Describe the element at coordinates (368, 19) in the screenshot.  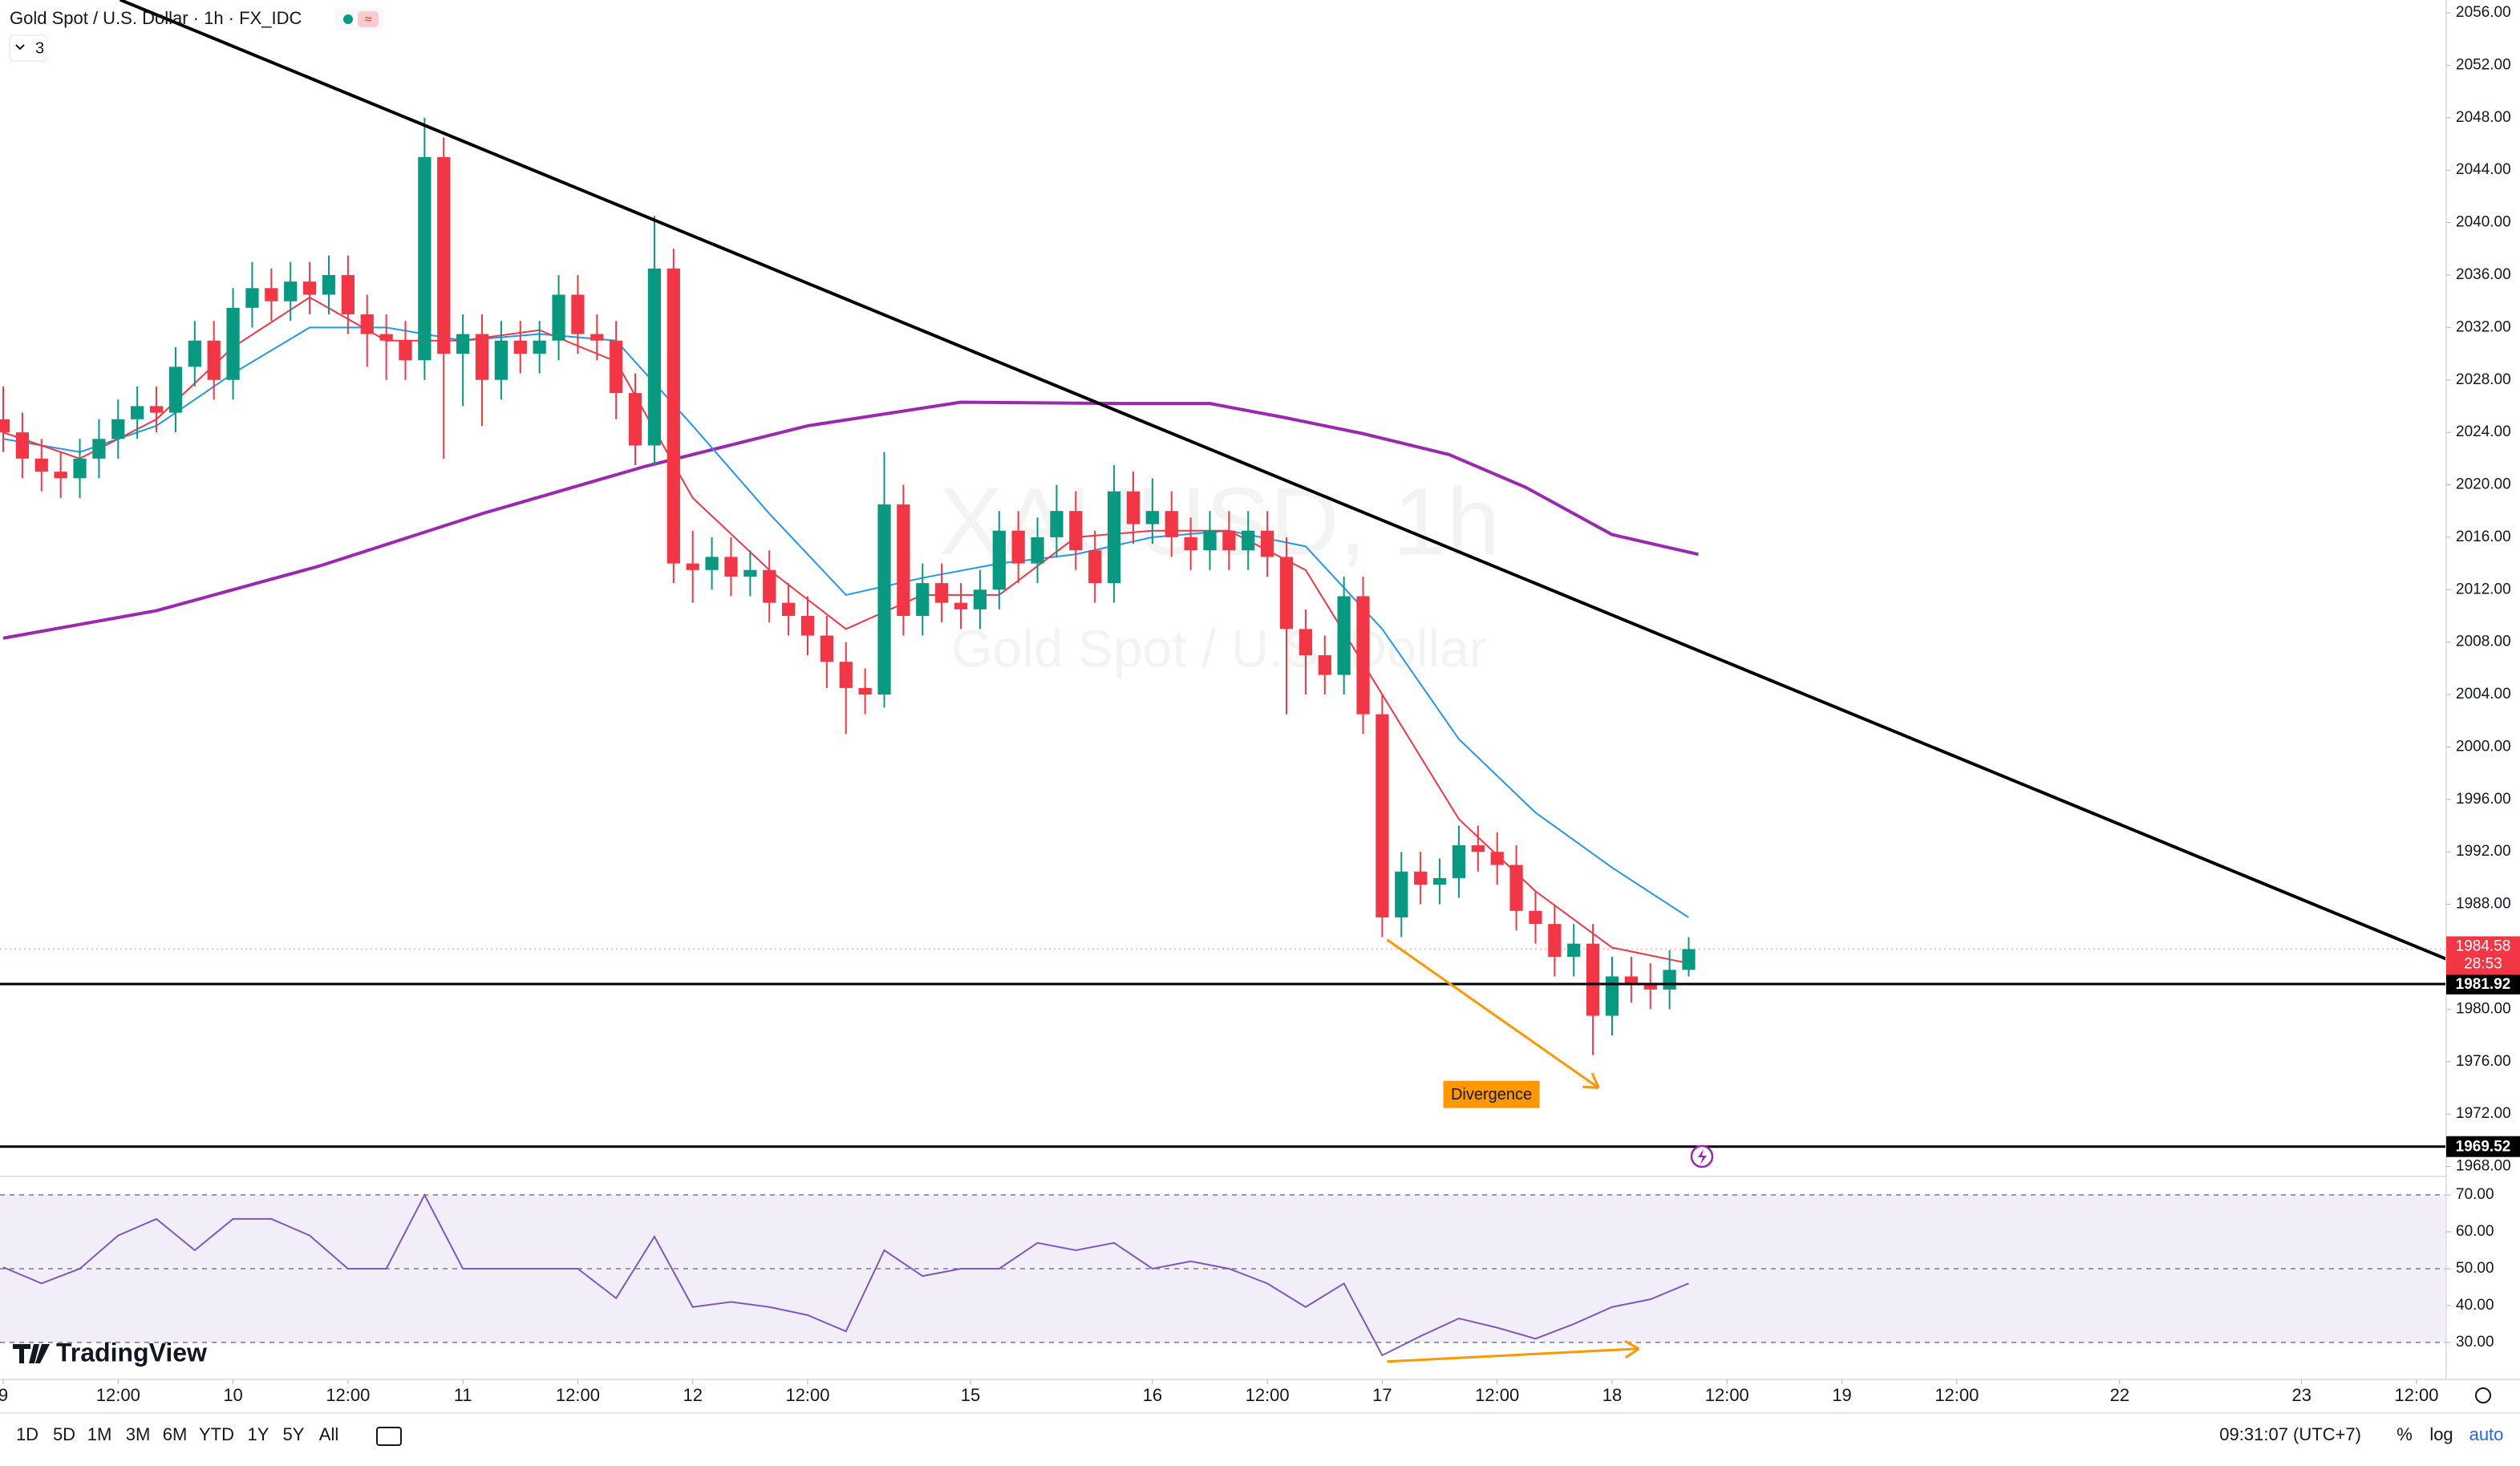
I see `delay-icon: ≈` at that location.